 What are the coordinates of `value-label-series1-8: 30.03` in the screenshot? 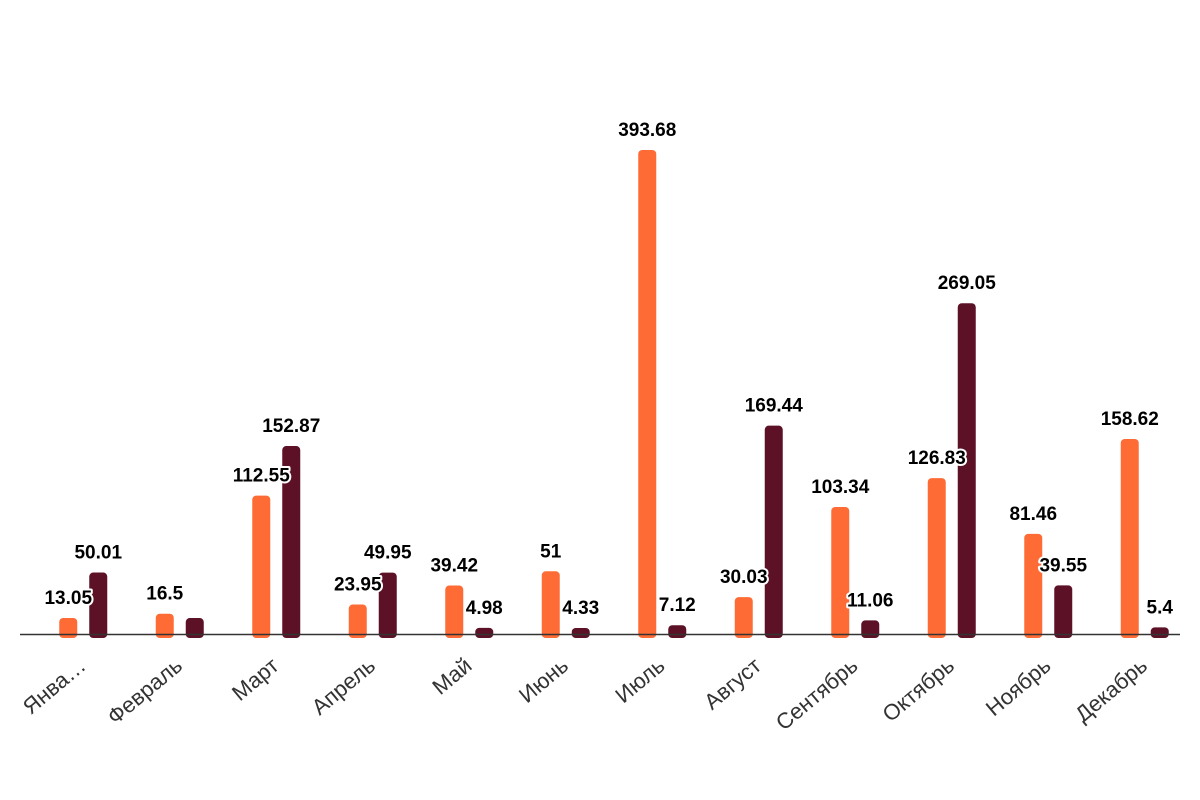 It's located at (744, 577).